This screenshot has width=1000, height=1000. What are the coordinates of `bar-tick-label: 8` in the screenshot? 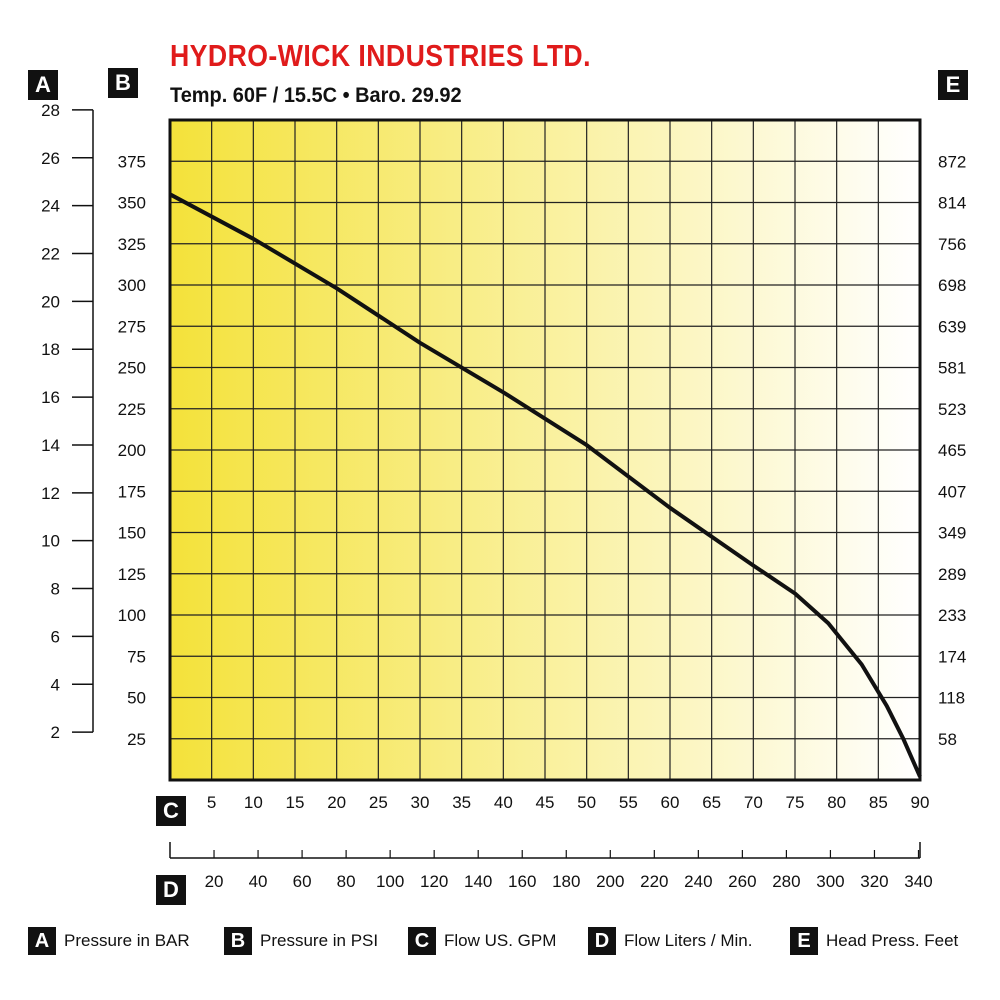 It's located at (55, 589).